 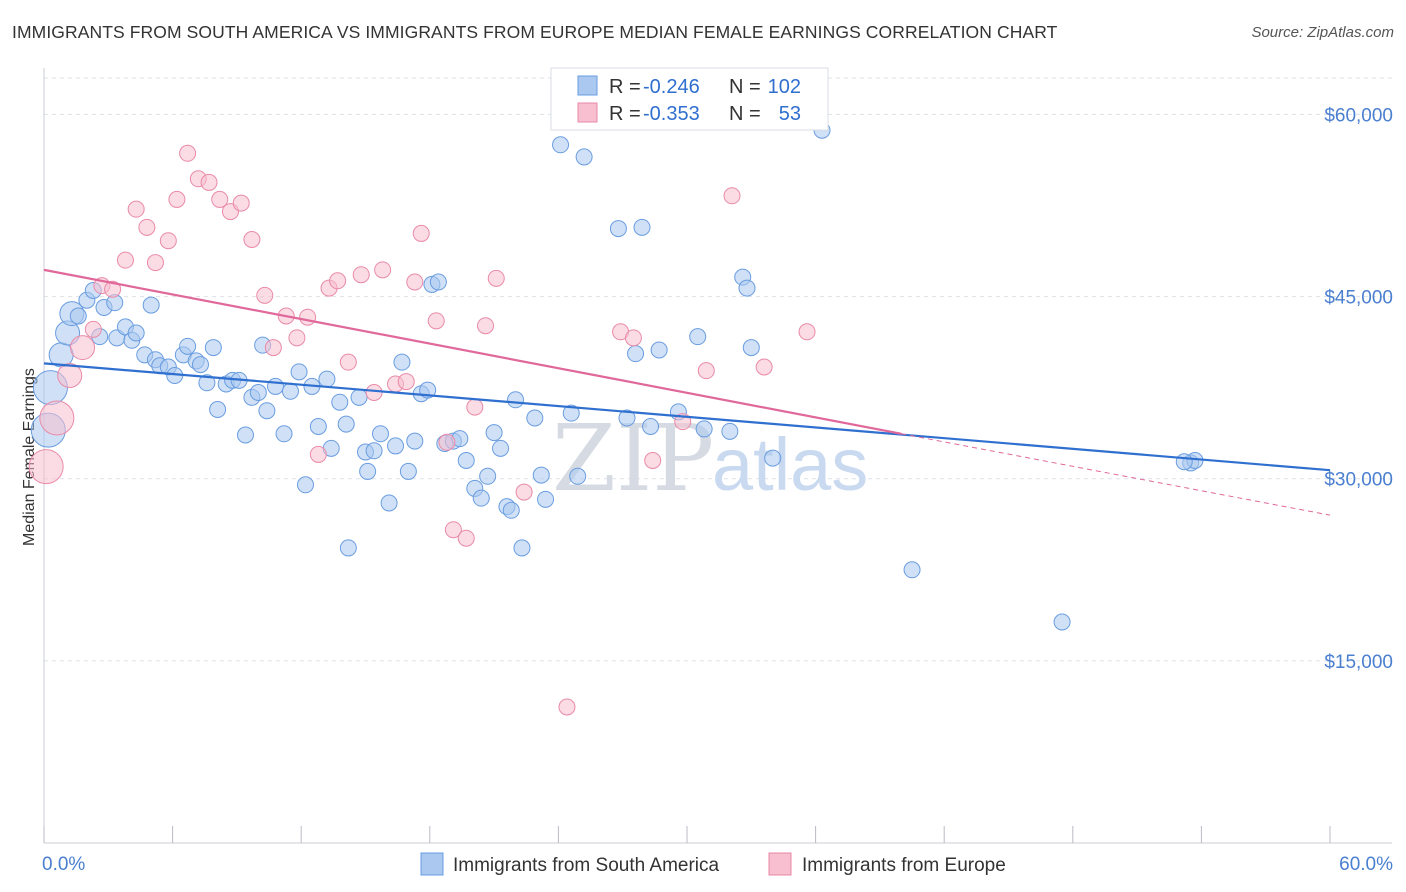 I want to click on x-tick-label-max: 60.0%, so click(x=1366, y=864).